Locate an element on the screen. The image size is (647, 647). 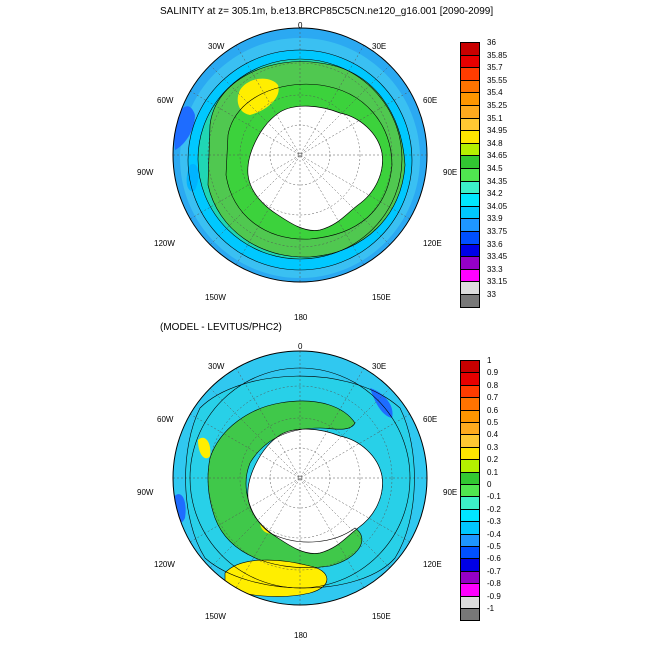
panel1-colorbar-label: 34.2 is located at coordinates (495, 194).